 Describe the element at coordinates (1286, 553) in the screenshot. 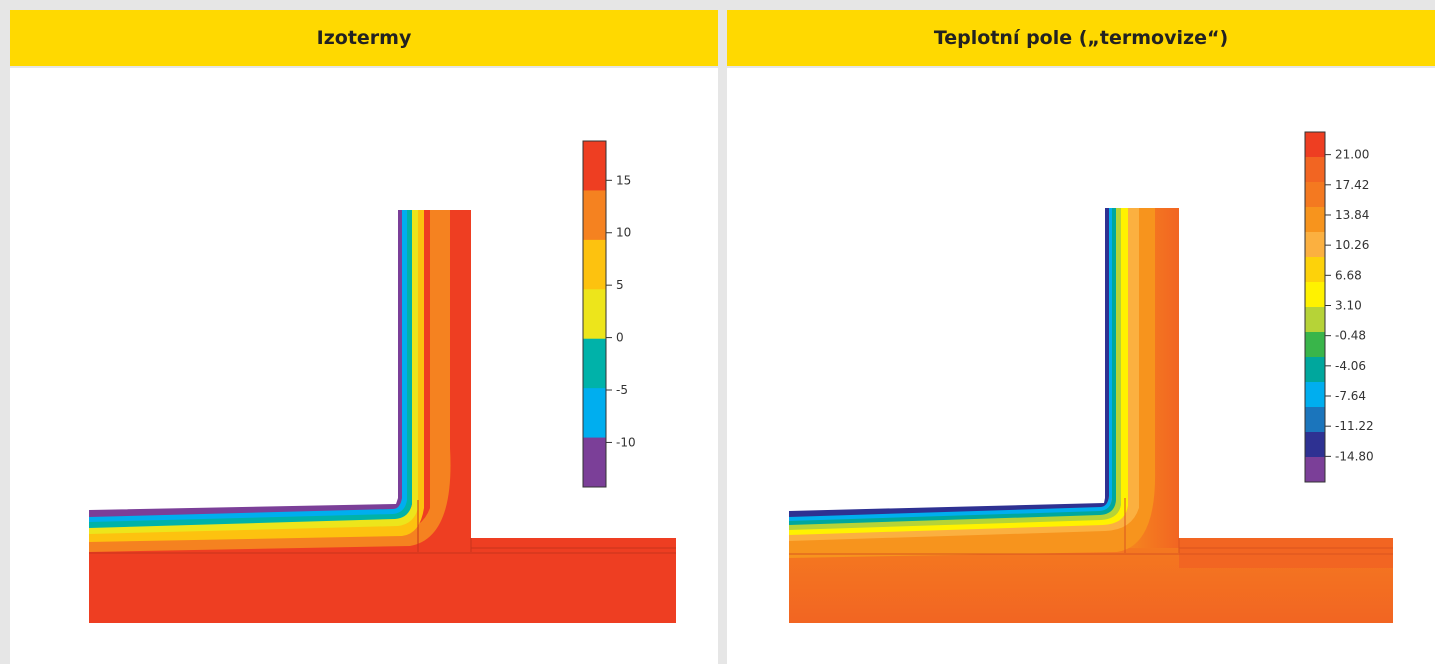

I see `thermal-right-slab` at that location.